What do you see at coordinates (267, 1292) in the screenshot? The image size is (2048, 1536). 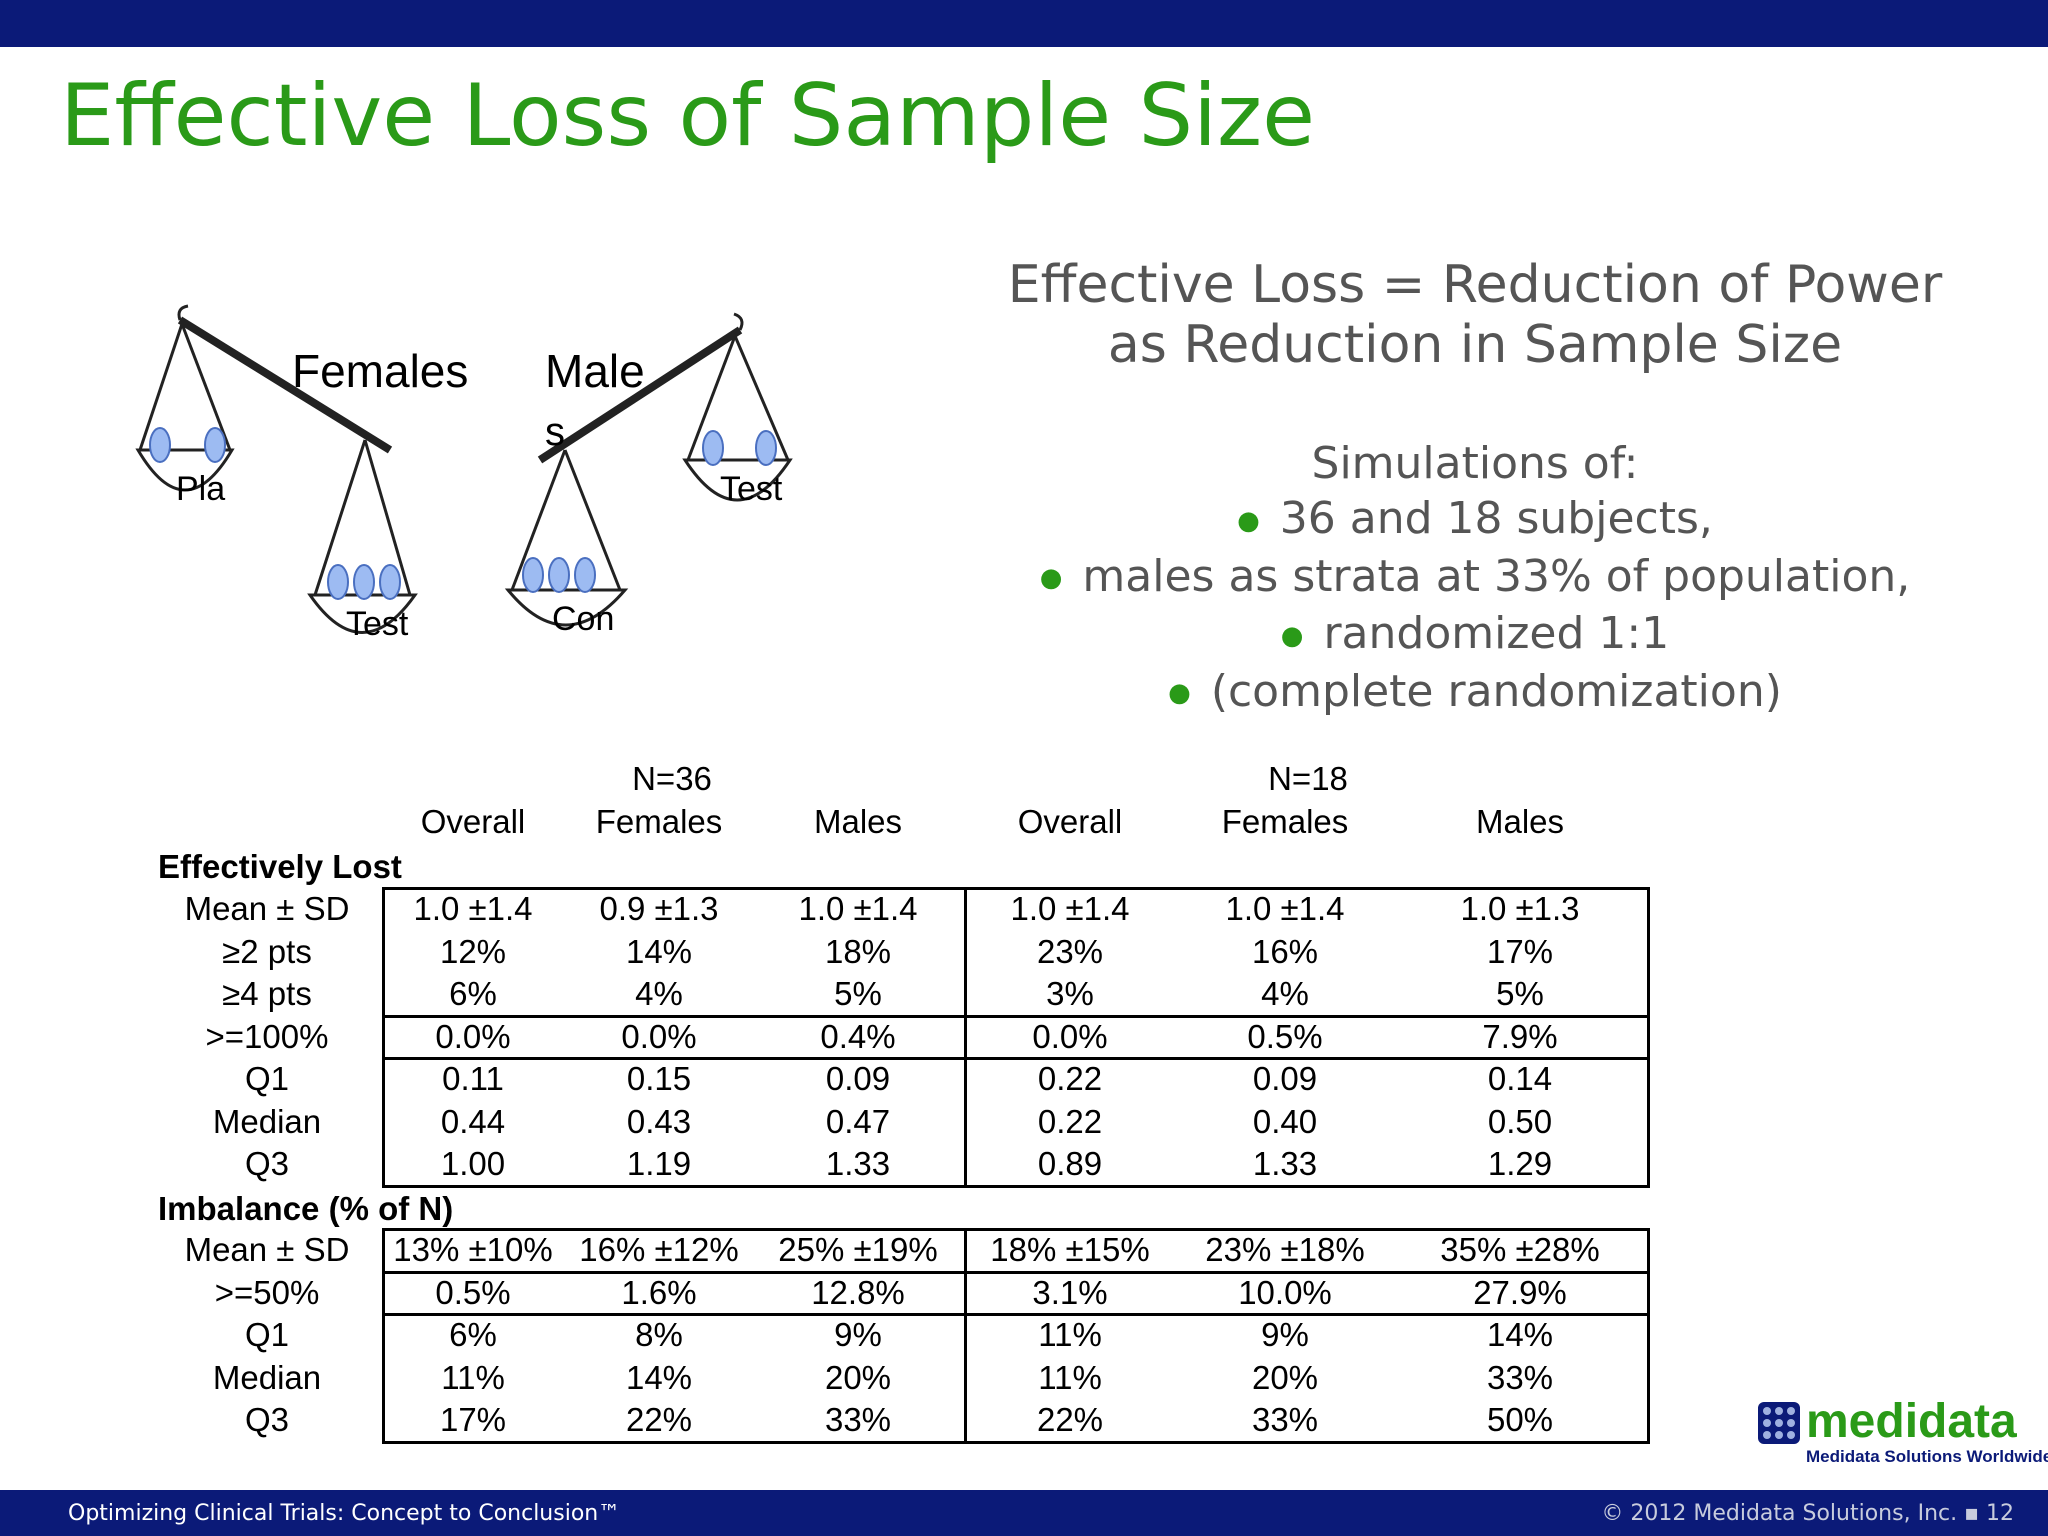 I see `row-label: >=50%` at bounding box center [267, 1292].